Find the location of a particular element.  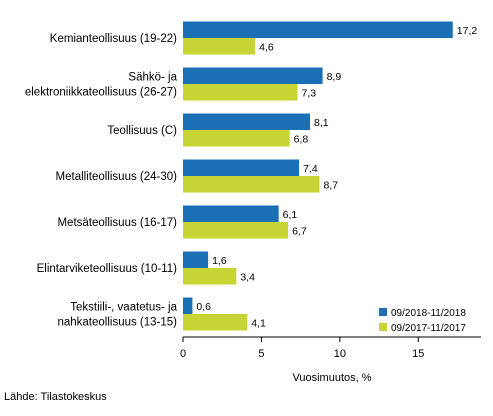

data-label: 6,8 is located at coordinates (301, 139).